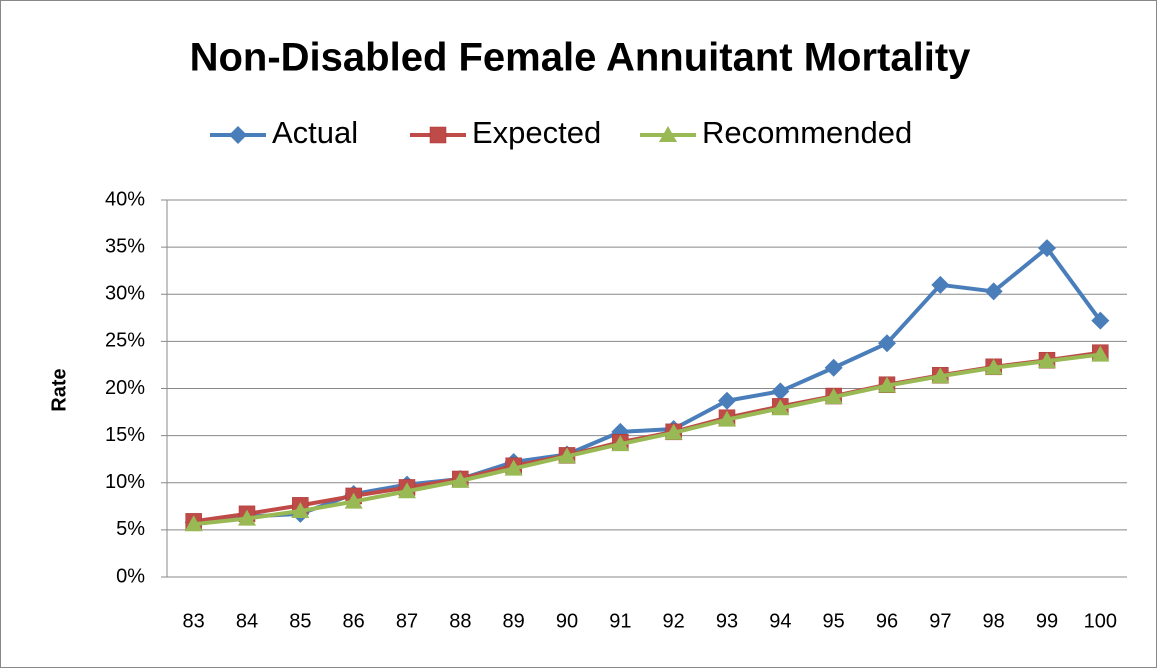  What do you see at coordinates (994, 621) in the screenshot?
I see `x-tick-label: 98` at bounding box center [994, 621].